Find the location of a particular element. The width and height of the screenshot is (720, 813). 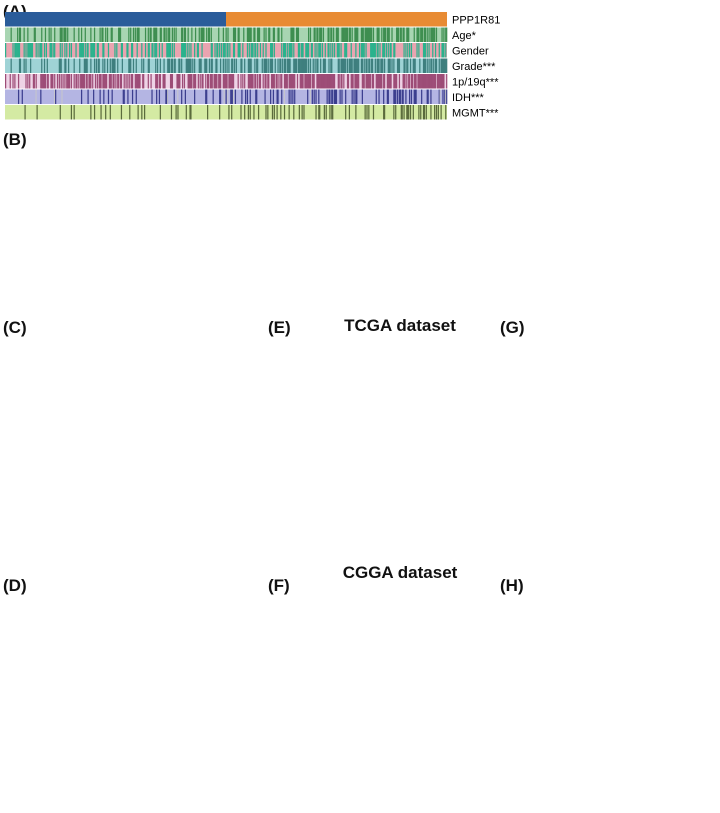

panel-label-h: (H) is located at coordinates (512, 585).